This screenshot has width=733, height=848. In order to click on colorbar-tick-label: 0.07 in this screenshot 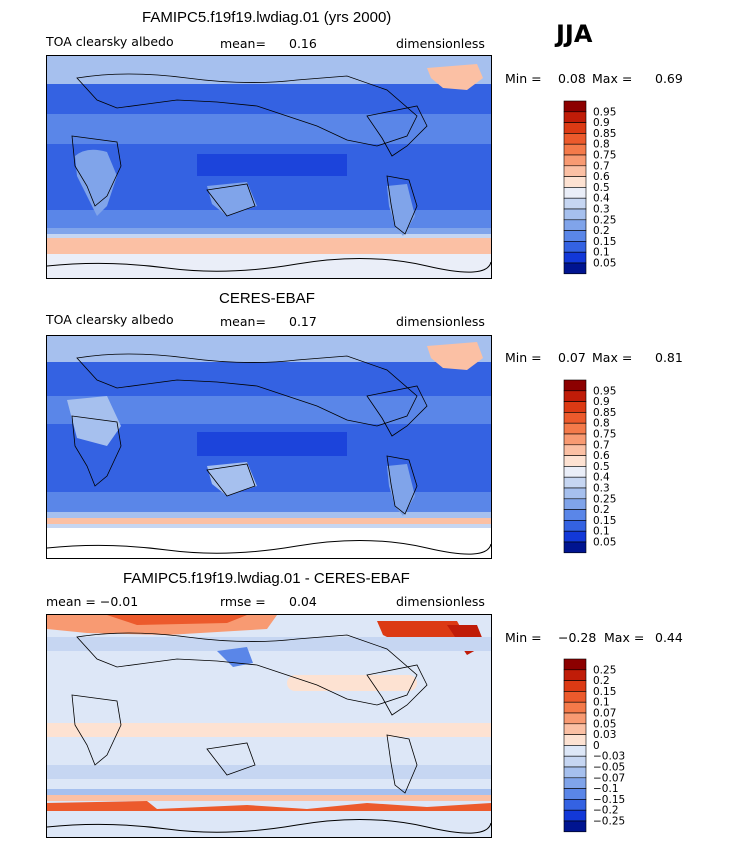, I will do `click(604, 714)`.